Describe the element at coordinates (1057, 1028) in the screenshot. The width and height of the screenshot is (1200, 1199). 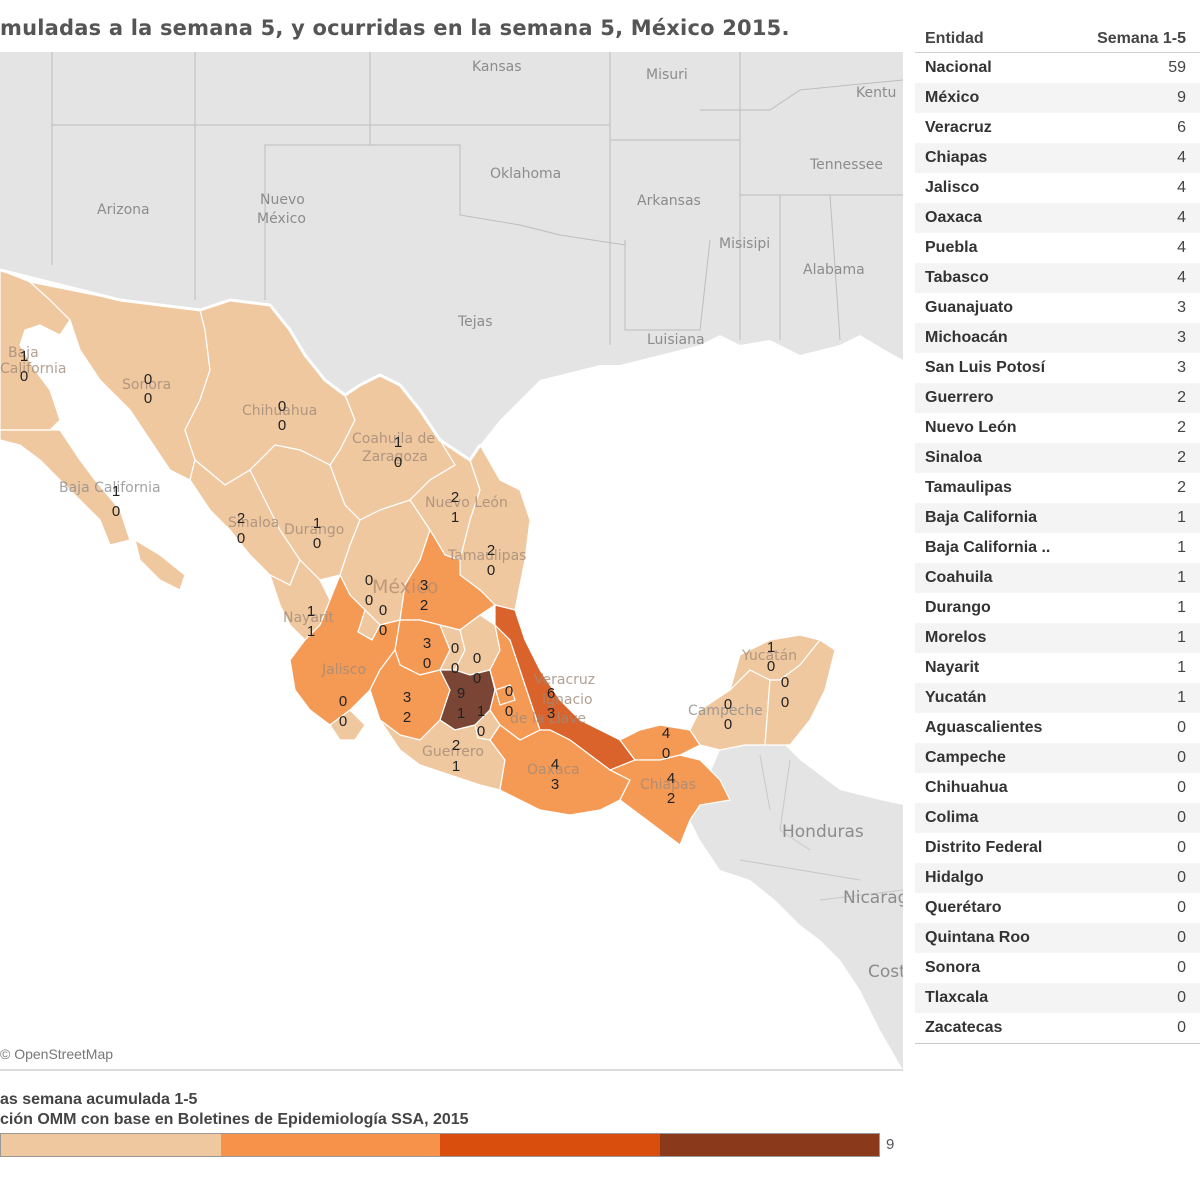
I see `table-row: Zacatecas 0` at that location.